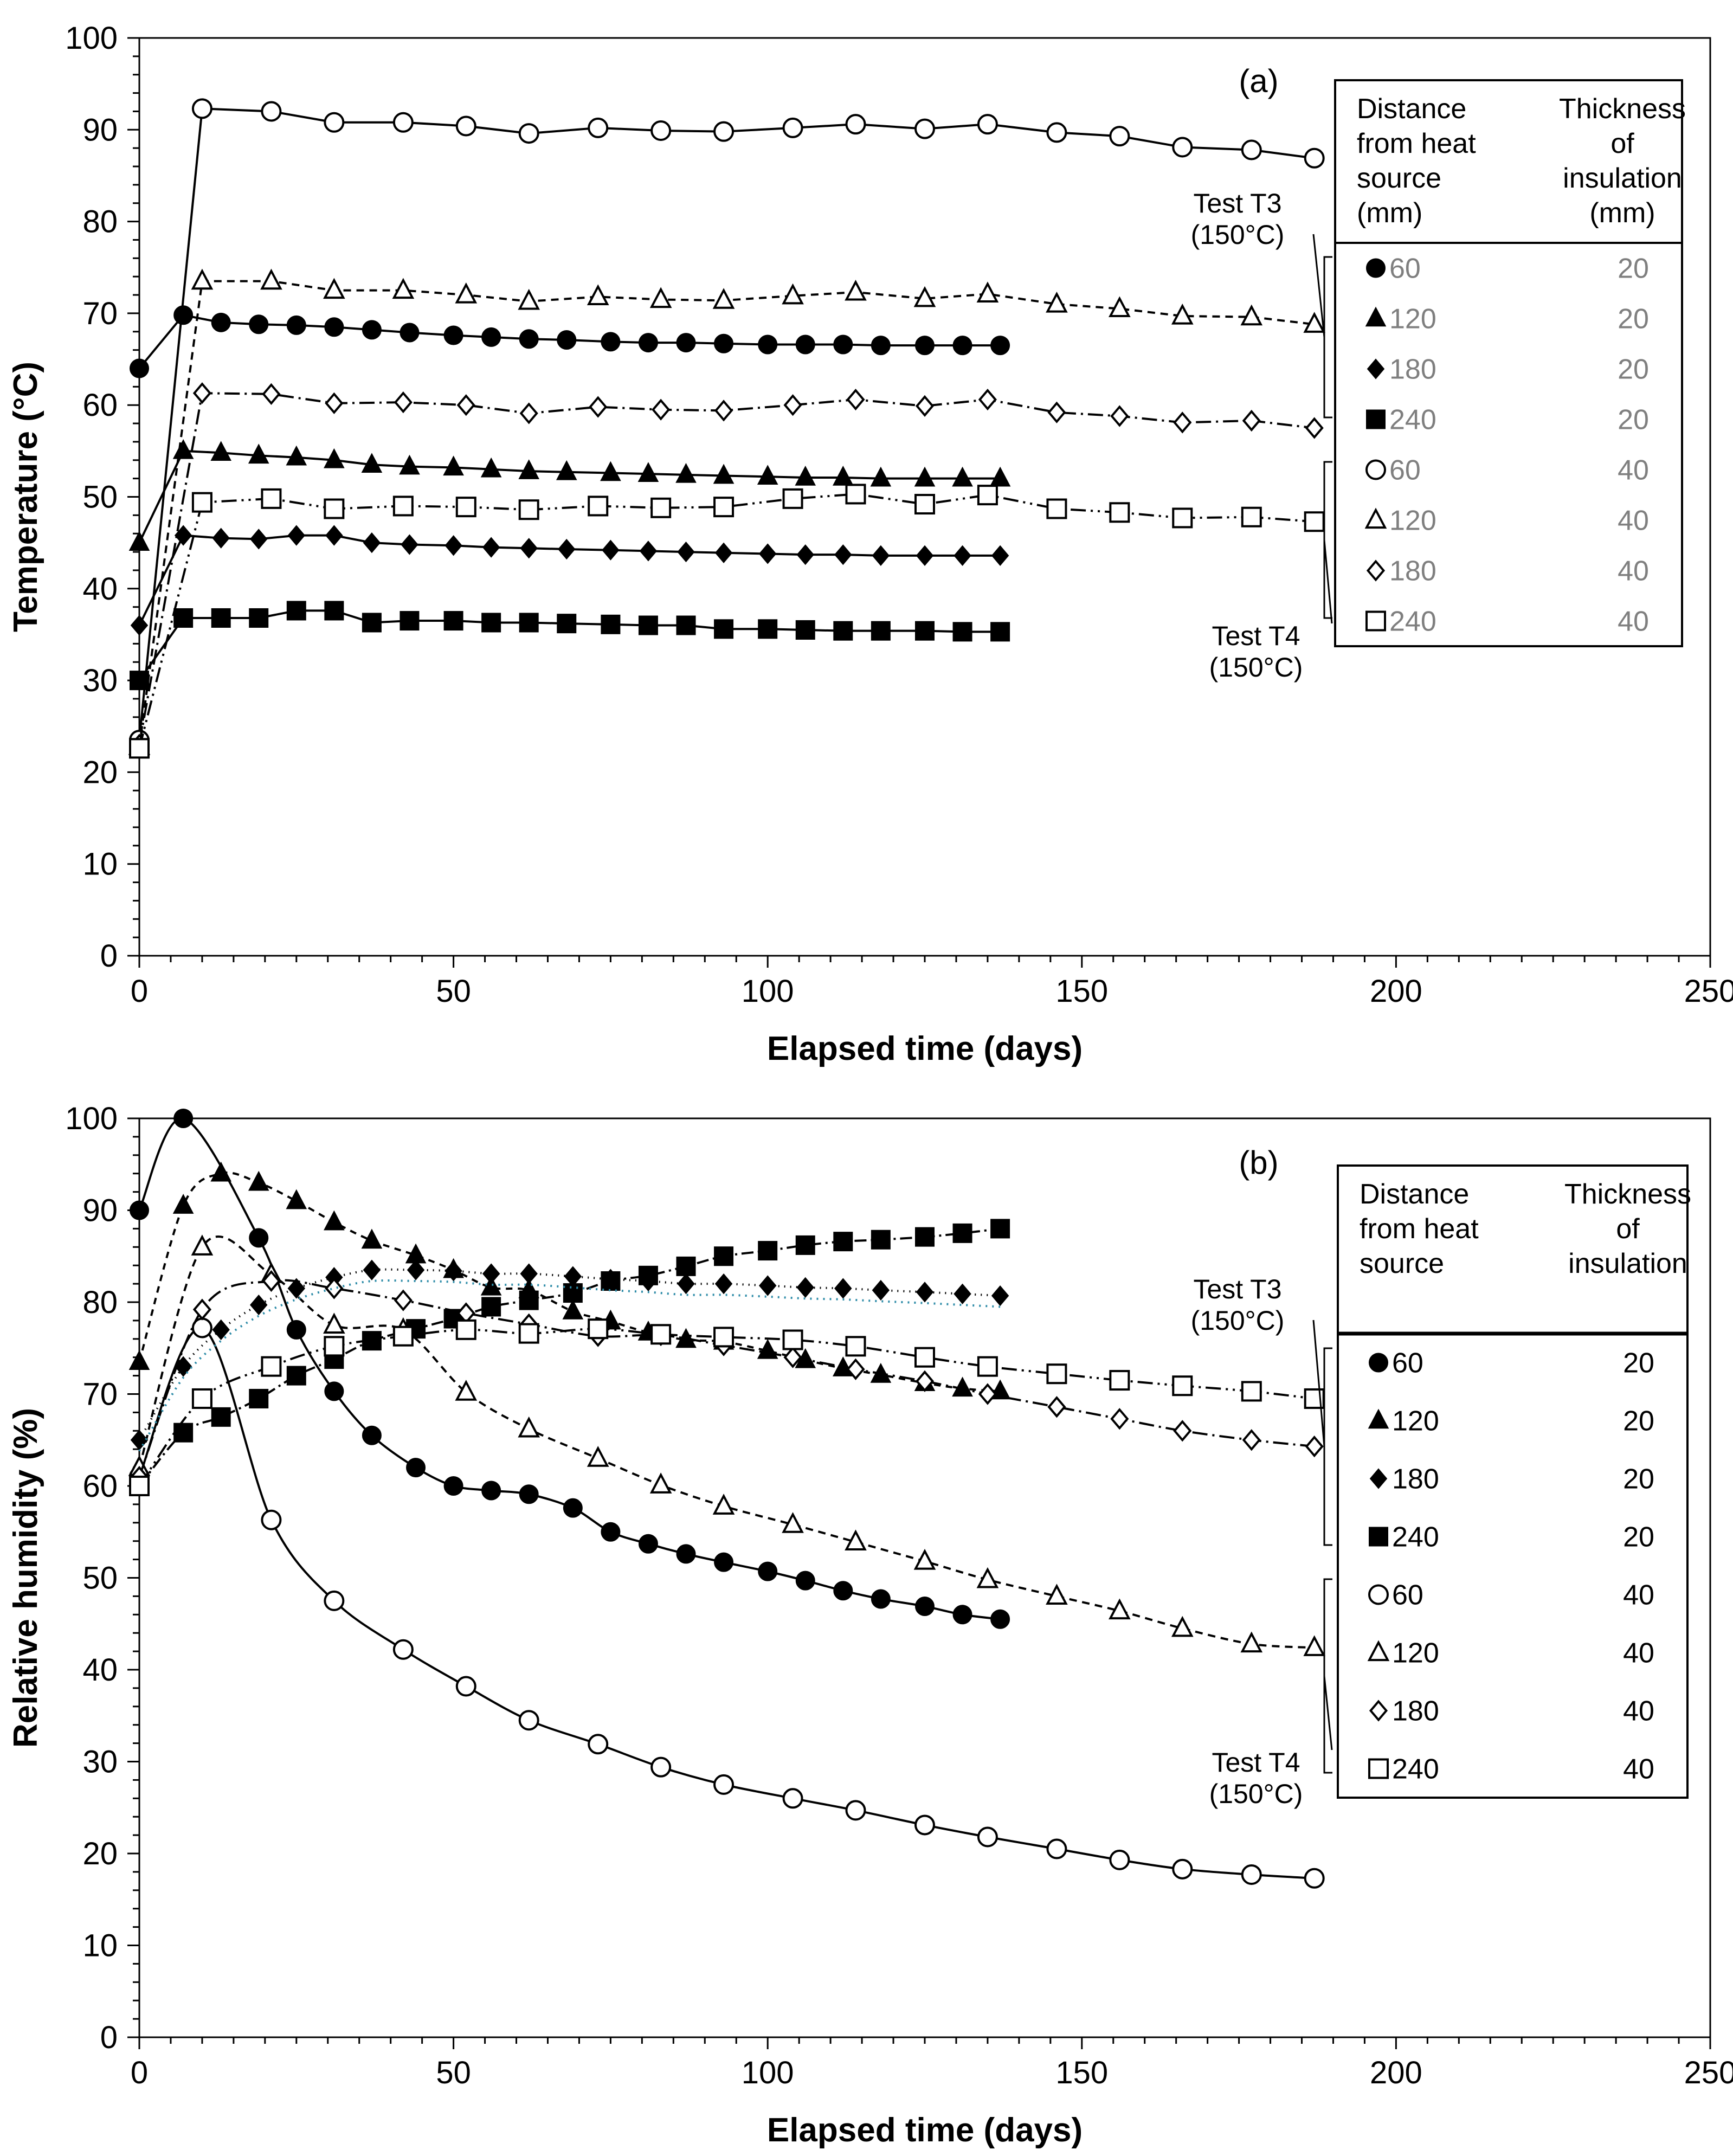 Image resolution: width=1733 pixels, height=2156 pixels. Describe the element at coordinates (1507, 571) in the screenshot. I see `legend-row: 180 40` at that location.